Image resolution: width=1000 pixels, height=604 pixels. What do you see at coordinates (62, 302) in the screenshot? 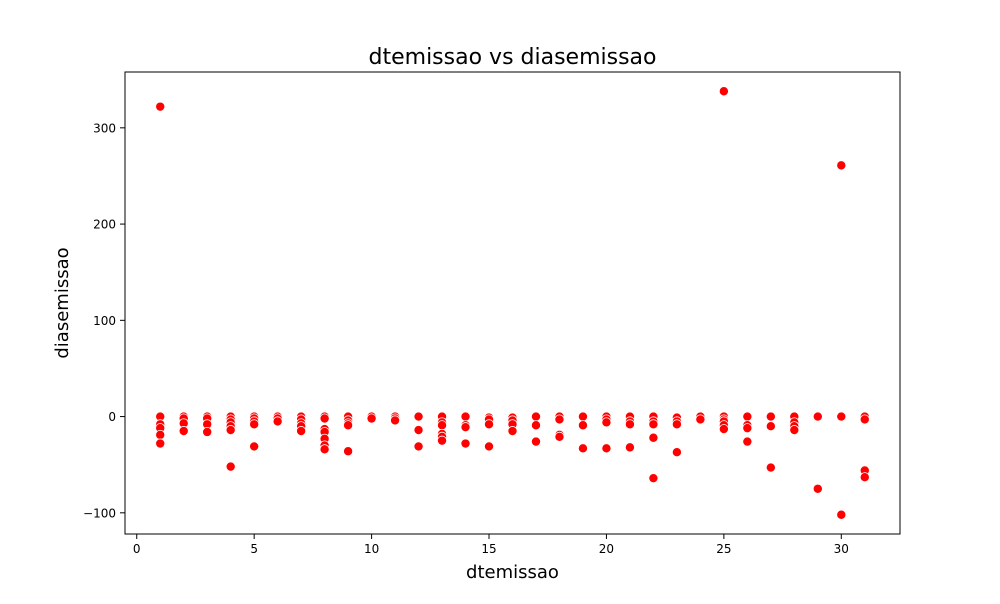
I see `y-axis-label: diasemissao` at bounding box center [62, 302].